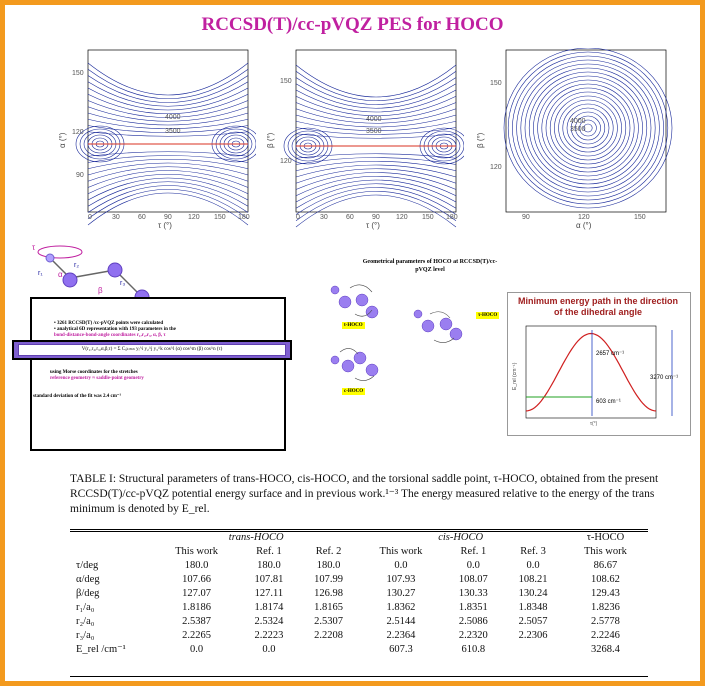  Describe the element at coordinates (142, 217) in the screenshot. I see `x-tick: 60` at that location.